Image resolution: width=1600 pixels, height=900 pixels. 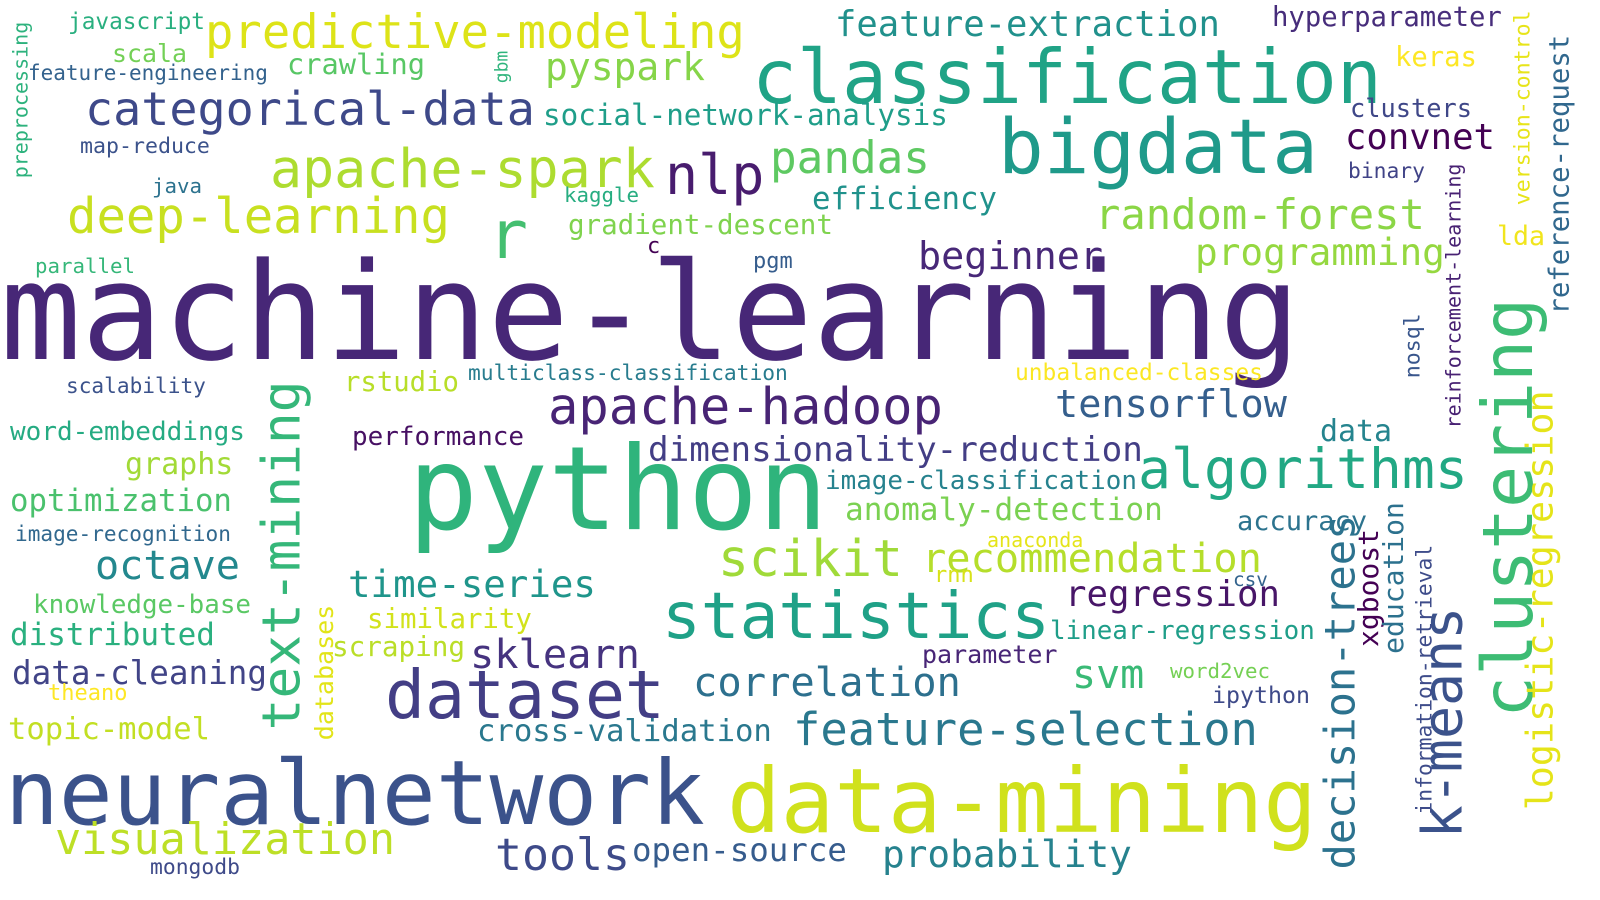 What do you see at coordinates (123, 533) in the screenshot?
I see `word-image-recognition: image-recognition` at bounding box center [123, 533].